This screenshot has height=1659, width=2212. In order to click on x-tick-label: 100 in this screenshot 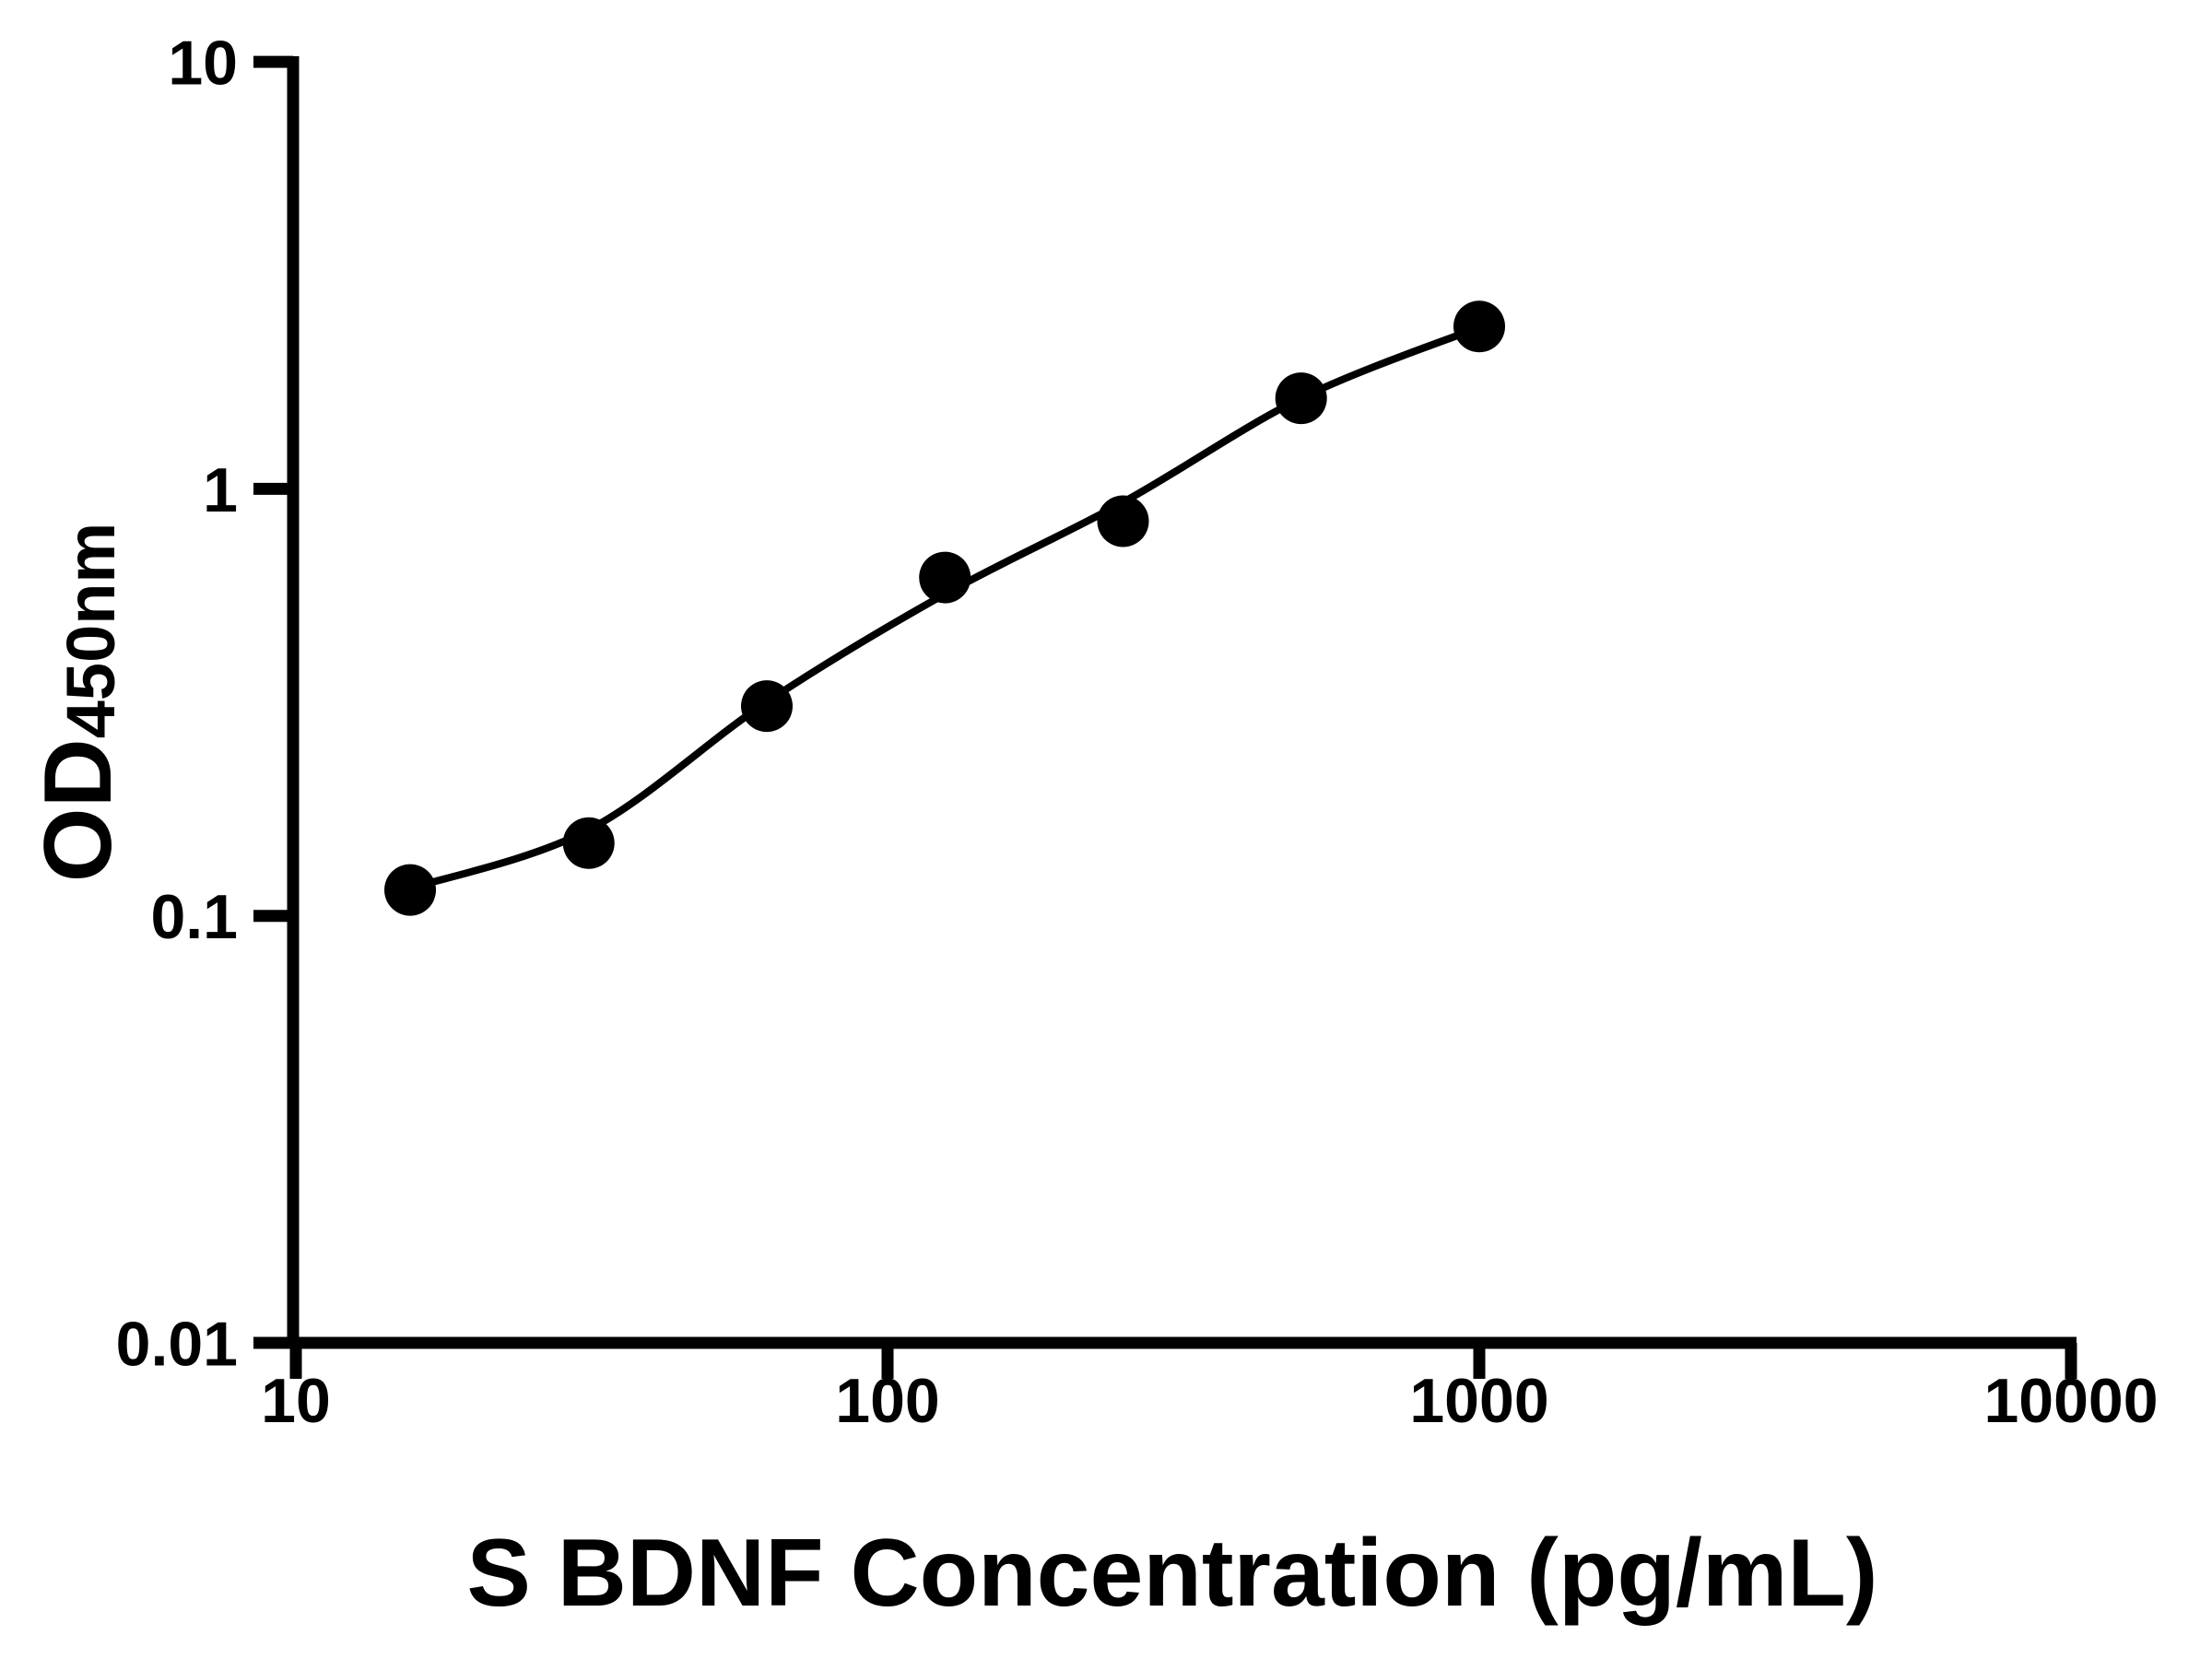, I will do `click(887, 1401)`.